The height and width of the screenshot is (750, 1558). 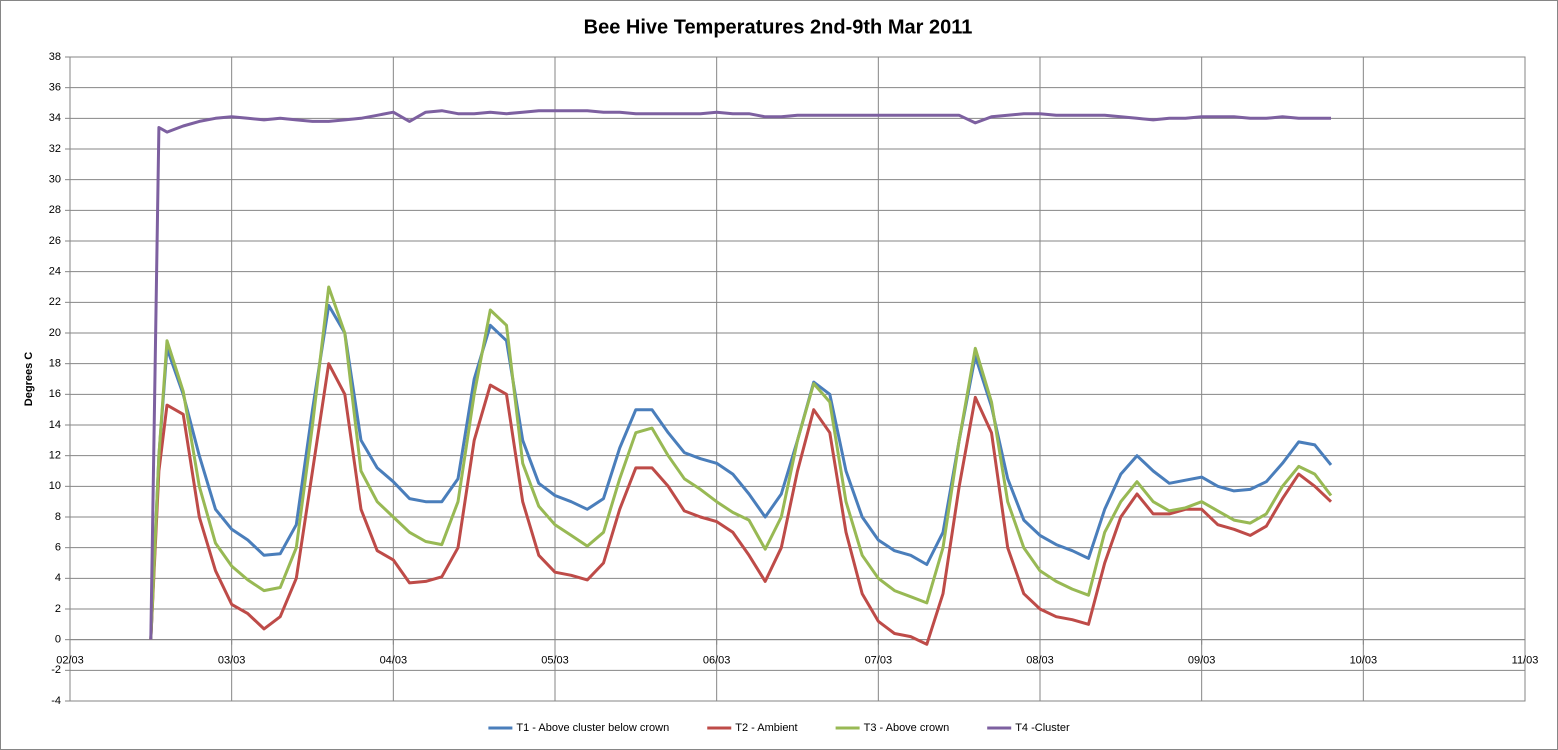 What do you see at coordinates (879, 661) in the screenshot?
I see `x-tick-label: 07/03` at bounding box center [879, 661].